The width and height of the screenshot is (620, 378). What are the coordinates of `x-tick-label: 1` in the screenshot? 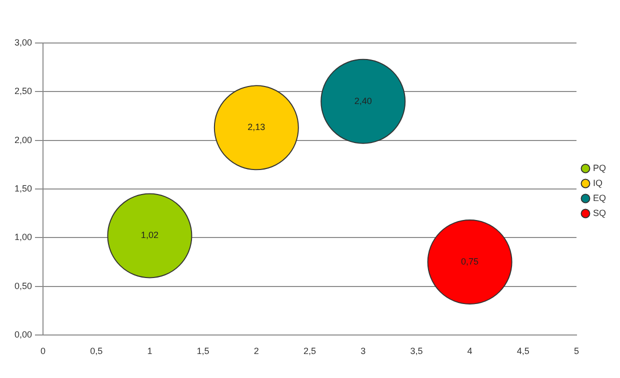 It's located at (149, 351).